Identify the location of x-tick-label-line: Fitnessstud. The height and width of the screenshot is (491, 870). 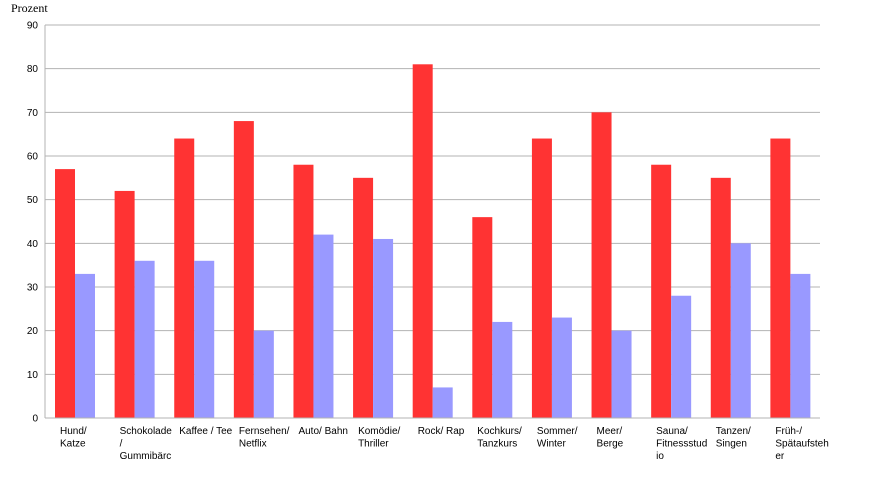
(681, 444).